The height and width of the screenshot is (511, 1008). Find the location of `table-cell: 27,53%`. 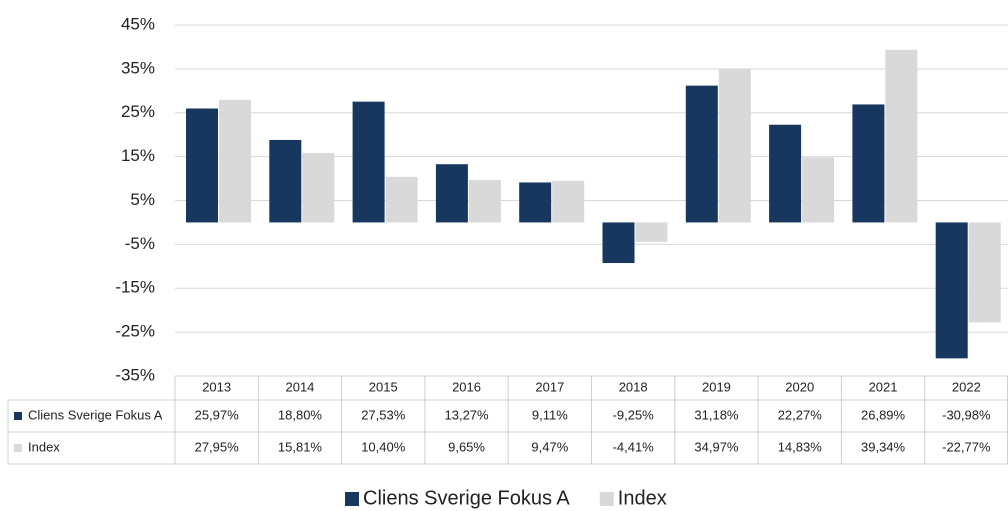

table-cell: 27,53% is located at coordinates (383, 414).